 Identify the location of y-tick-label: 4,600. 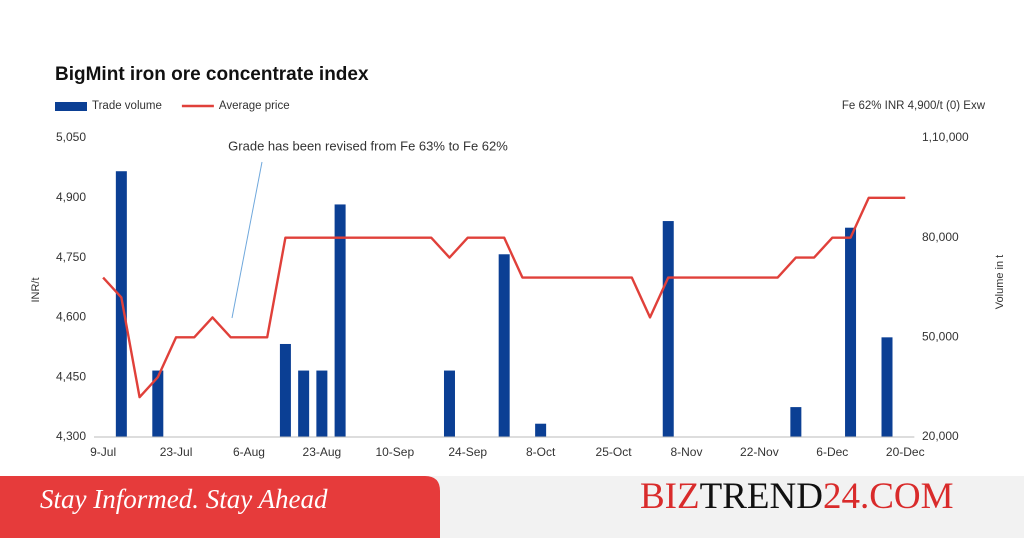
(71, 317).